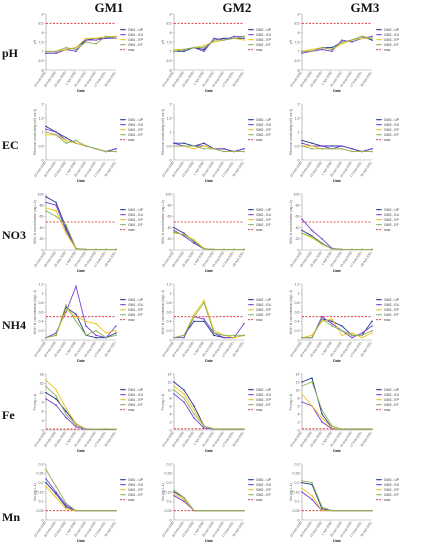 Image resolution: width=429 pixels, height=550 pixels. Describe the element at coordinates (297, 502) in the screenshot. I see `y-tick-label: 0.1` at that location.